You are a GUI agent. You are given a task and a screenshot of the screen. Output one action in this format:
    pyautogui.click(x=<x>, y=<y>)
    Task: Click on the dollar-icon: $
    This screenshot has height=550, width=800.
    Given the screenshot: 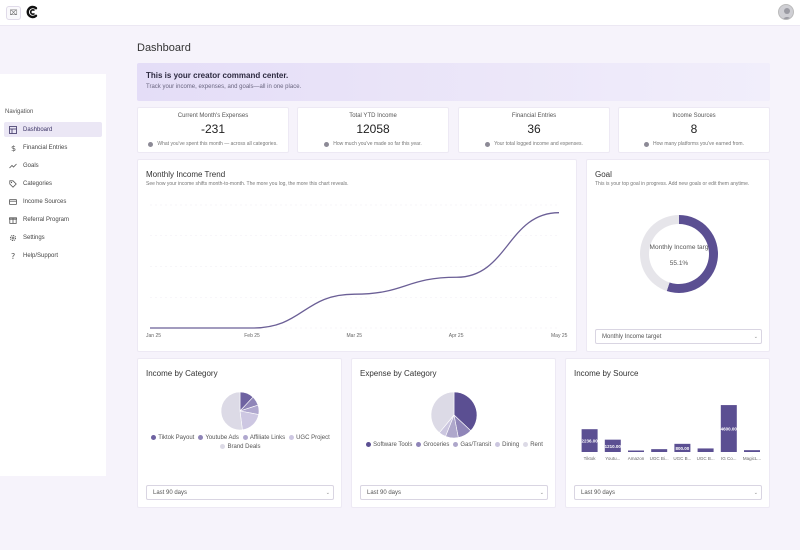 What is the action you would take?
    pyautogui.click(x=12, y=147)
    